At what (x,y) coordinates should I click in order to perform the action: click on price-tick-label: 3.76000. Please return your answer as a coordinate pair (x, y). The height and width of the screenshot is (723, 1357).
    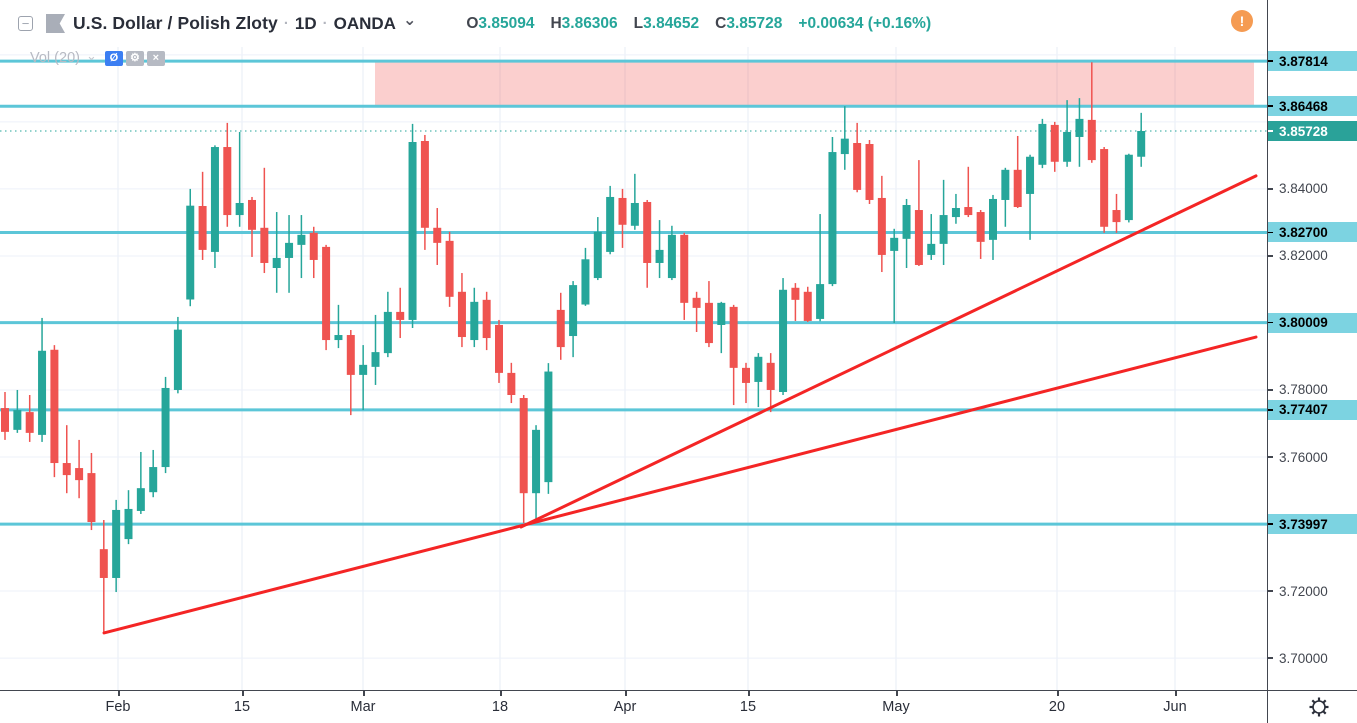
    Looking at the image, I should click on (1298, 457).